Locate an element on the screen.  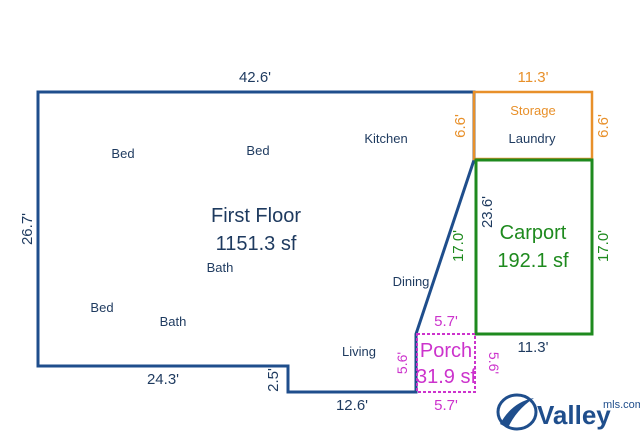
first-floor-step-dimension: 2.5' is located at coordinates (273, 380).